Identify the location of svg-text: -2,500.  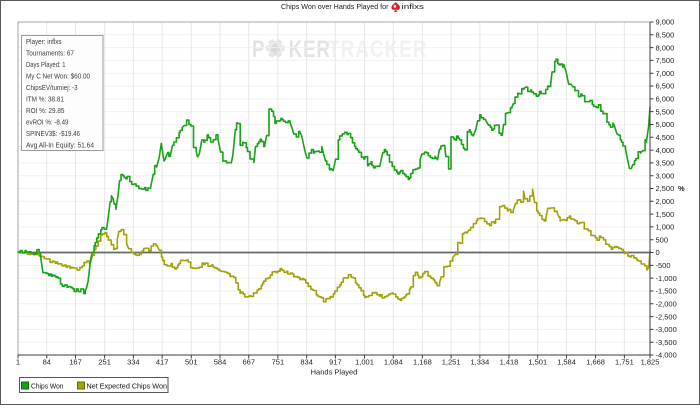
(666, 316).